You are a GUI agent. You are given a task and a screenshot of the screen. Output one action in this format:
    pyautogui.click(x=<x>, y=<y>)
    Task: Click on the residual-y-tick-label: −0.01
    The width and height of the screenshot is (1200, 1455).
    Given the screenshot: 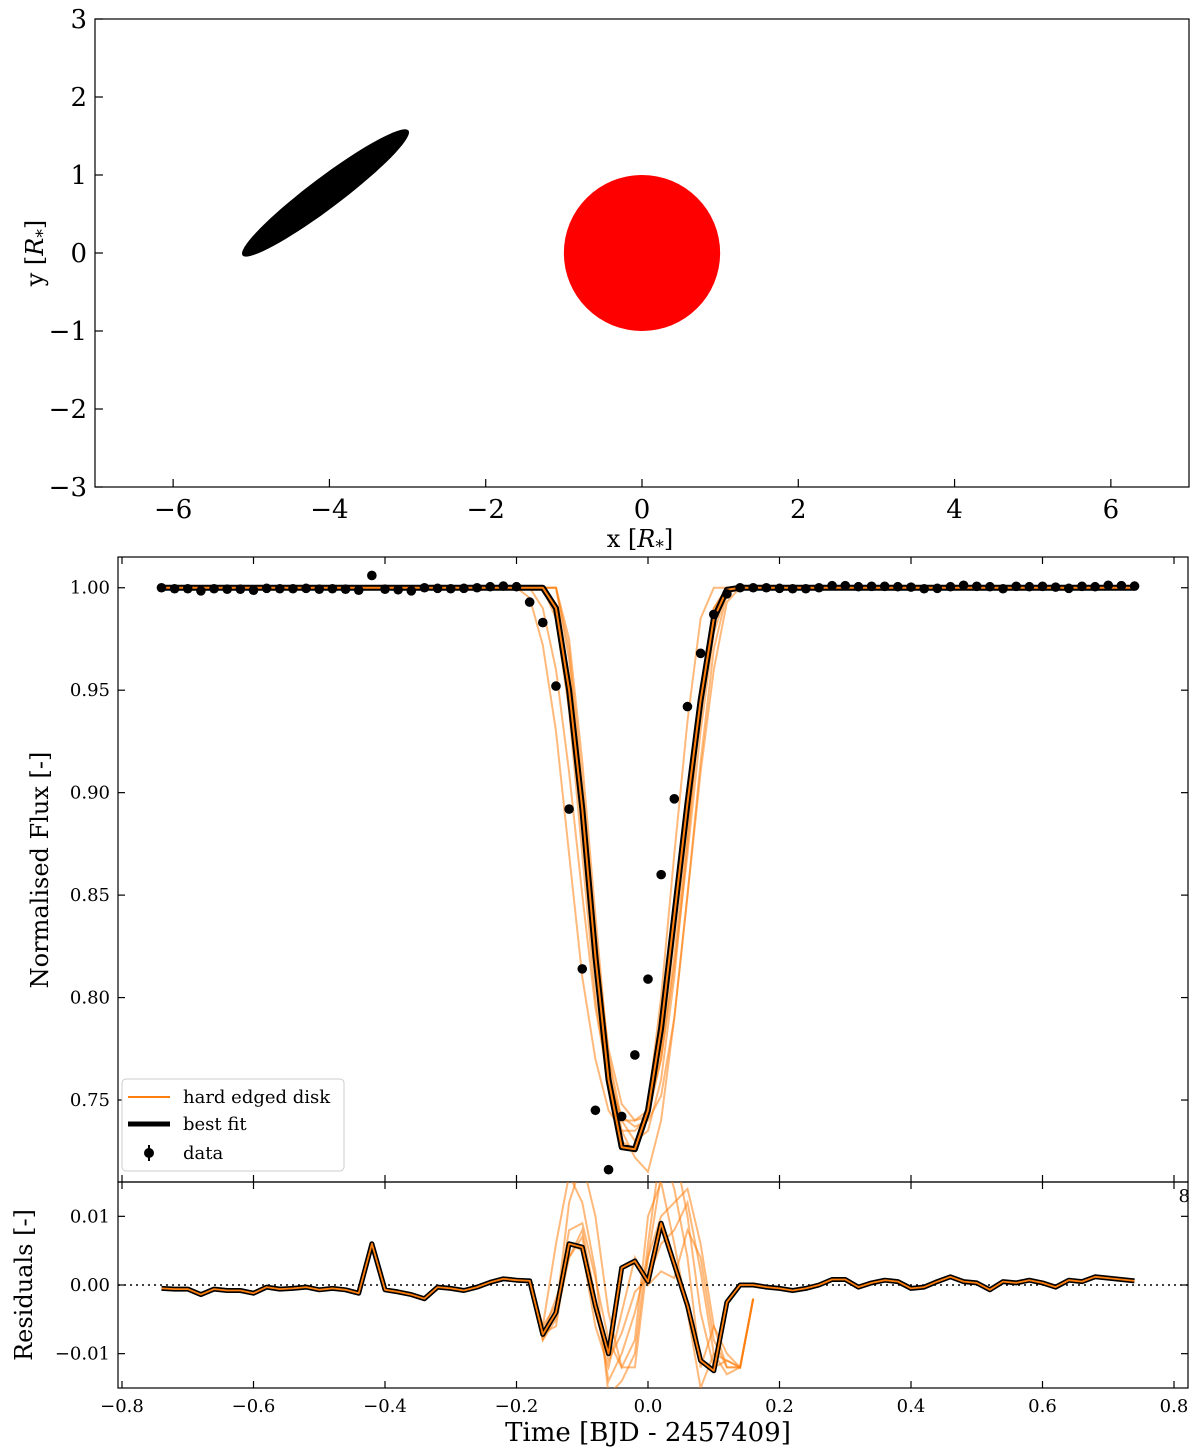 What is the action you would take?
    pyautogui.click(x=82, y=1354)
    